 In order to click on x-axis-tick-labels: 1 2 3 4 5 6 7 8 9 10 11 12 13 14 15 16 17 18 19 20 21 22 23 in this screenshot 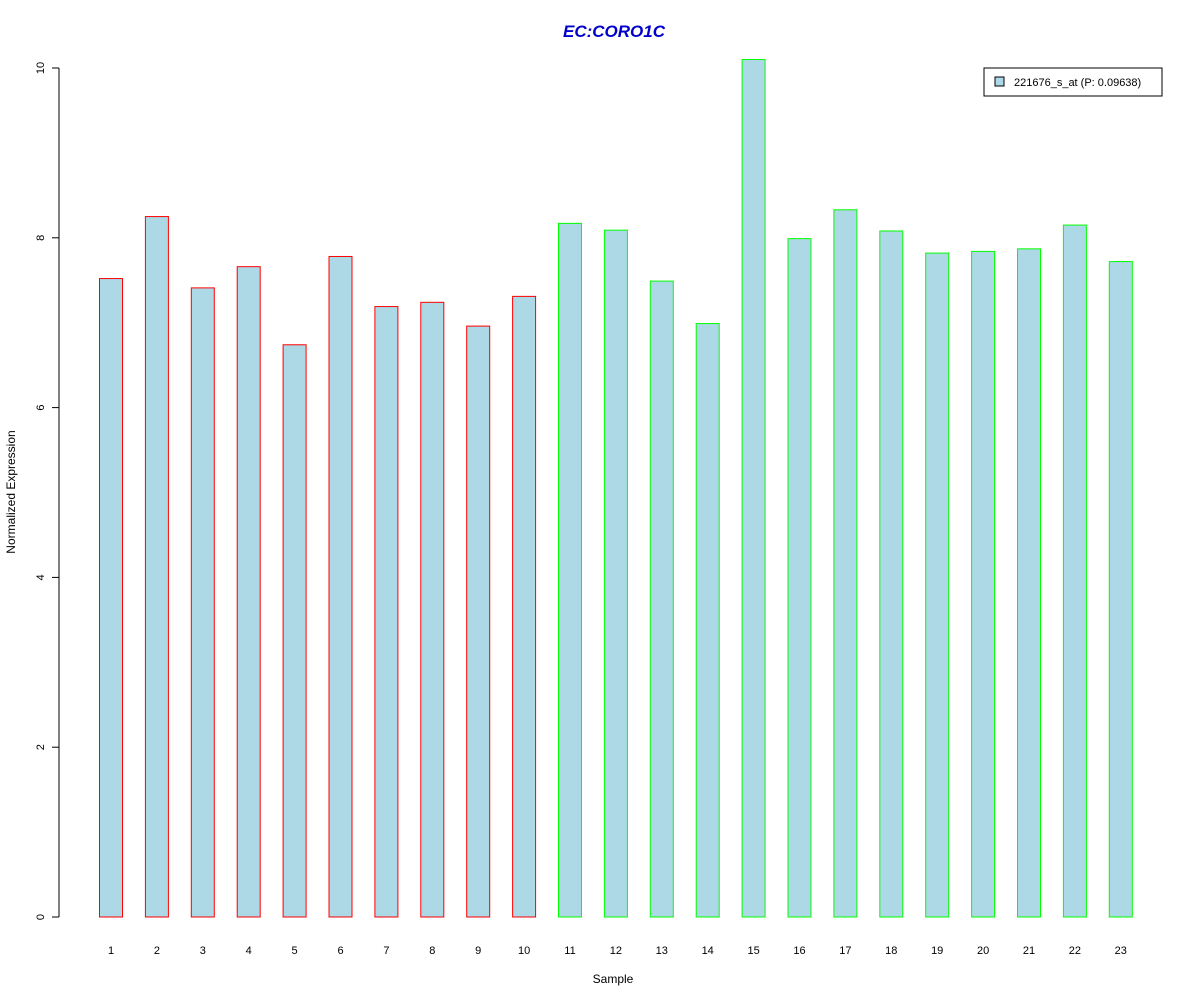, I will do `click(617, 951)`.